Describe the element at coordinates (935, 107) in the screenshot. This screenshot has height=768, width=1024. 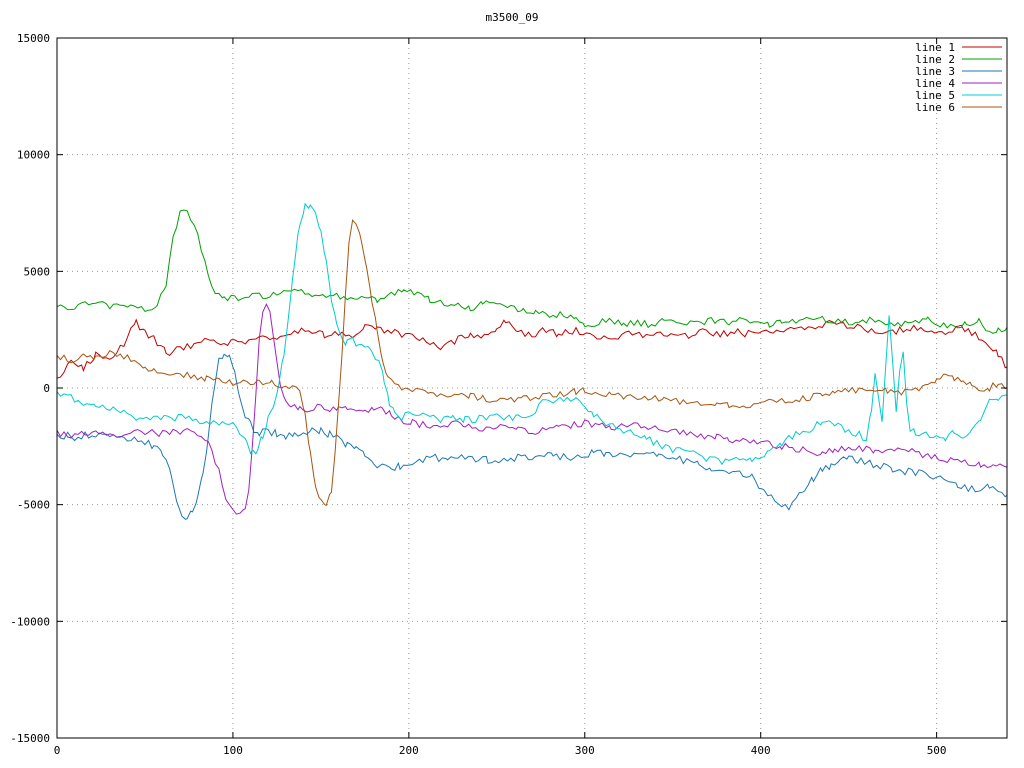
I see `legend-label: line 6` at that location.